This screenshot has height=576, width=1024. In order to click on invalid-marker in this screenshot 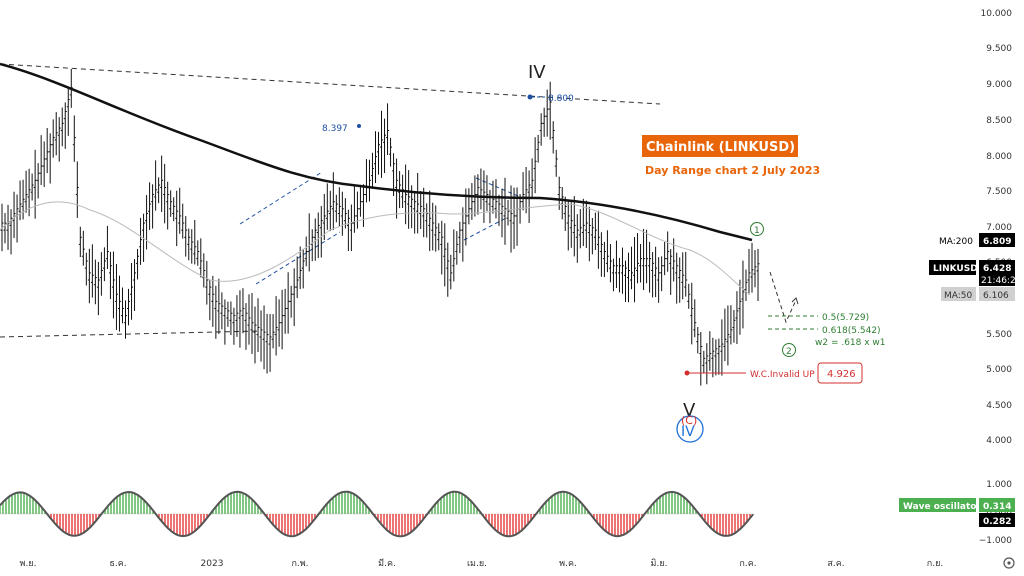, I will do `click(687, 373)`.